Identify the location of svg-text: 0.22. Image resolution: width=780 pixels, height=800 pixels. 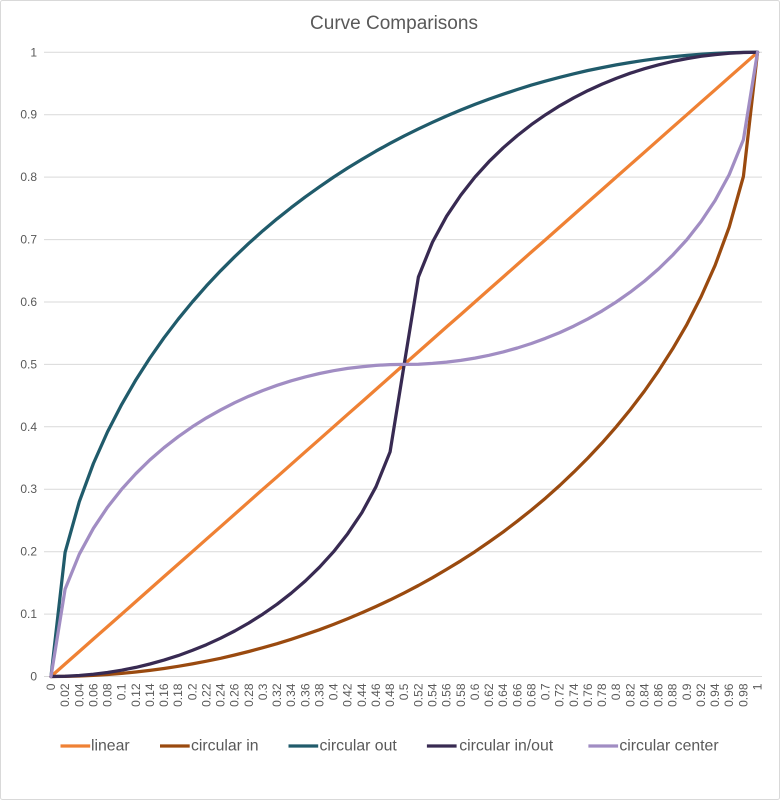
(206, 695).